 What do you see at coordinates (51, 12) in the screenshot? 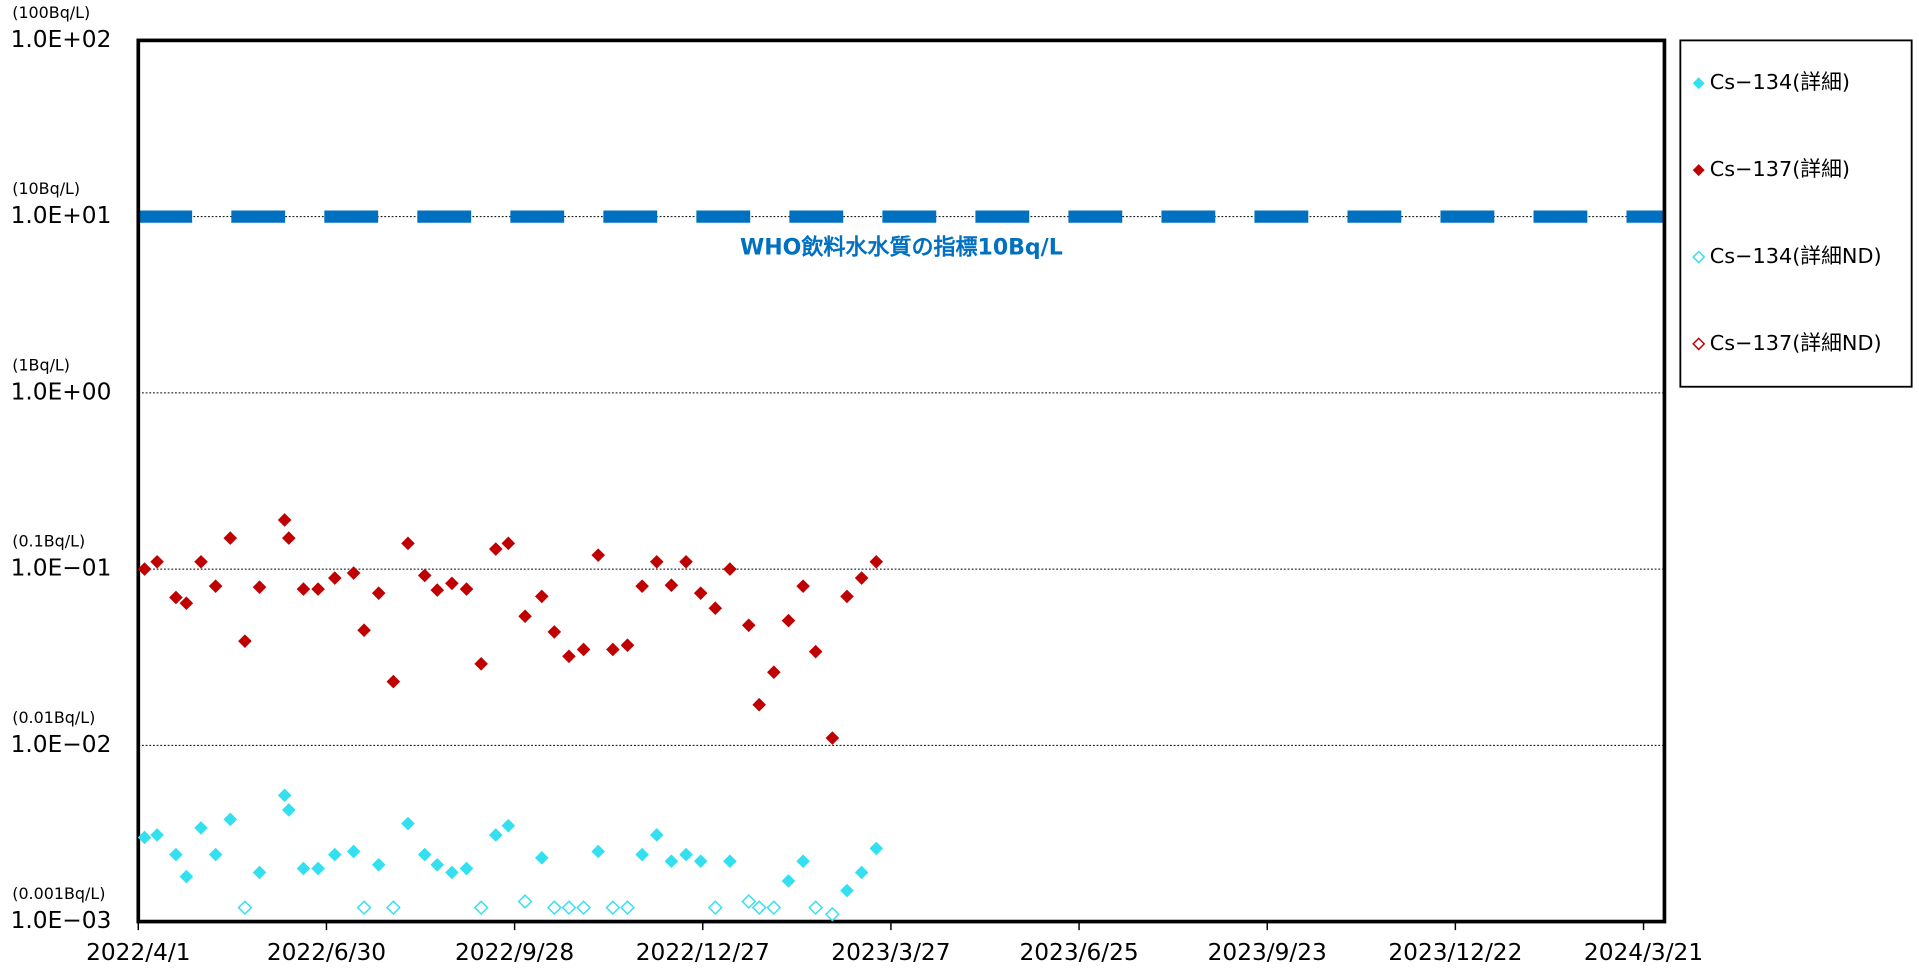
I see `y-tick-unit: (100Bq/L)` at bounding box center [51, 12].